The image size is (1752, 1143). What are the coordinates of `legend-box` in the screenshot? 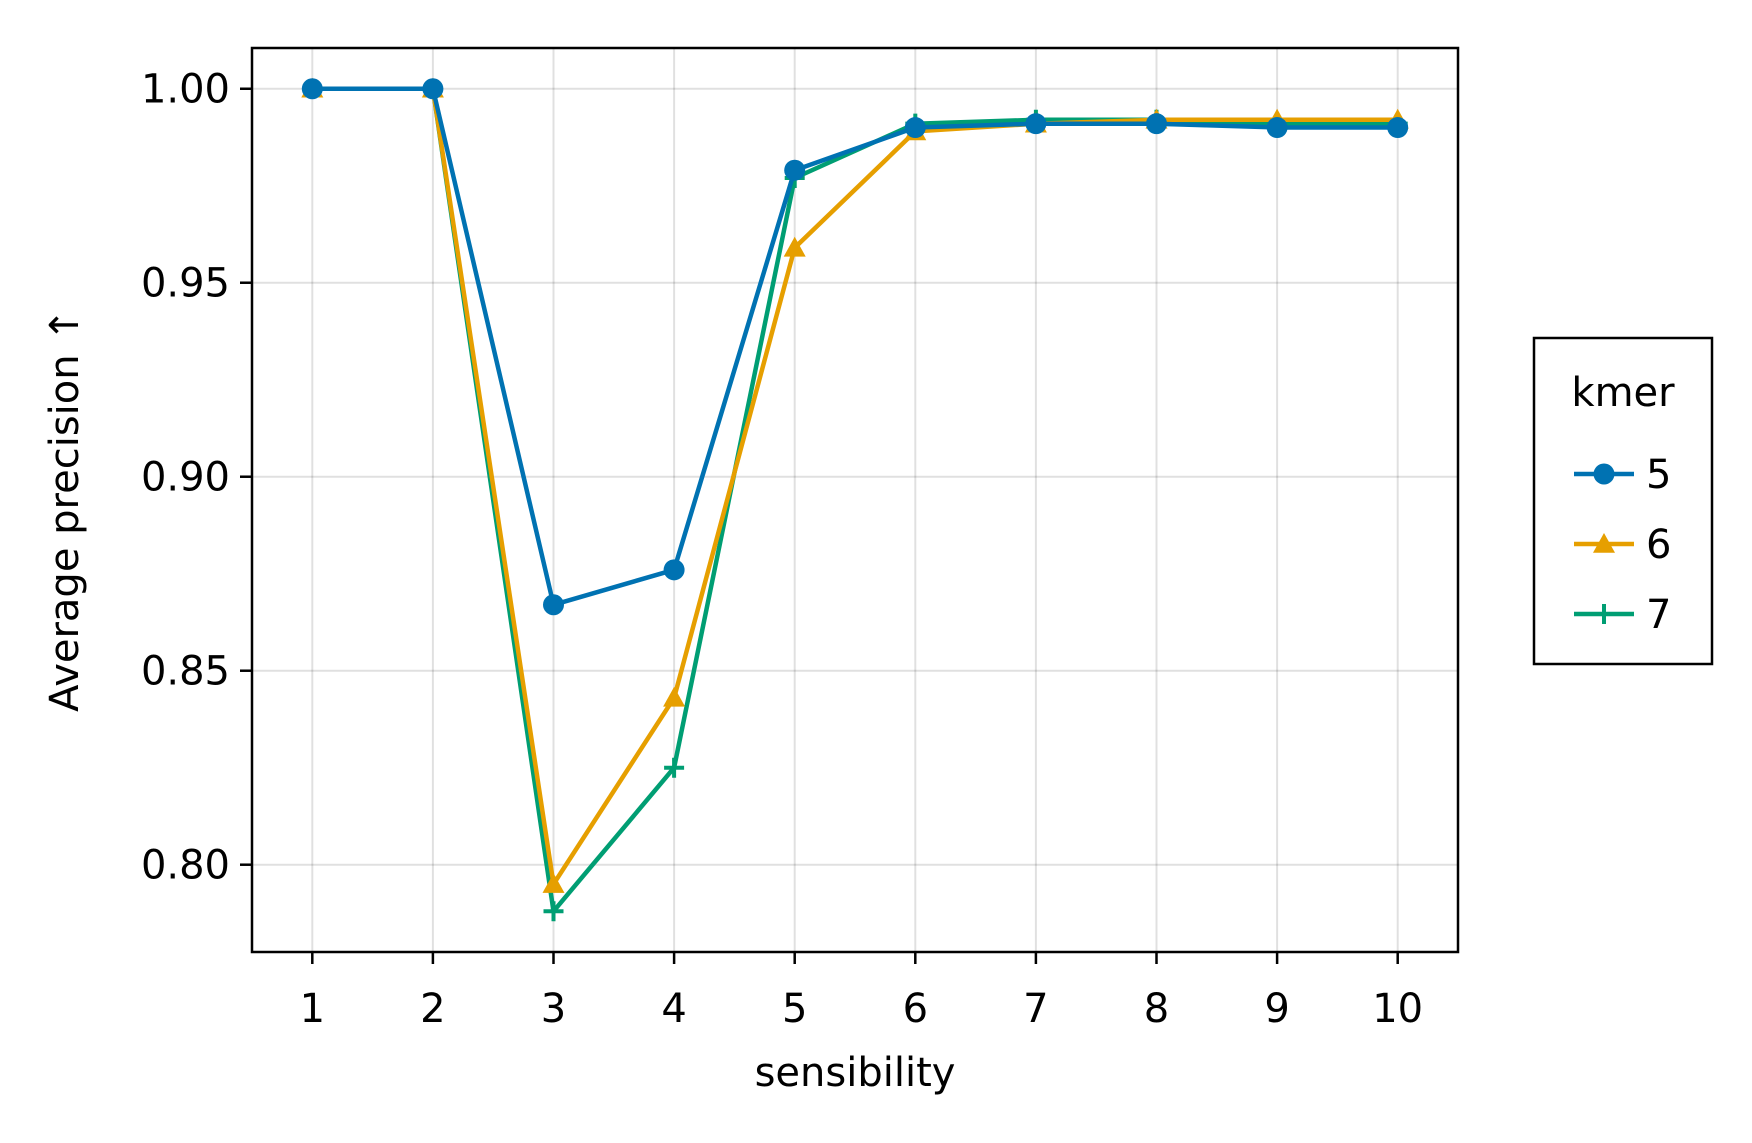 It's located at (1623, 501).